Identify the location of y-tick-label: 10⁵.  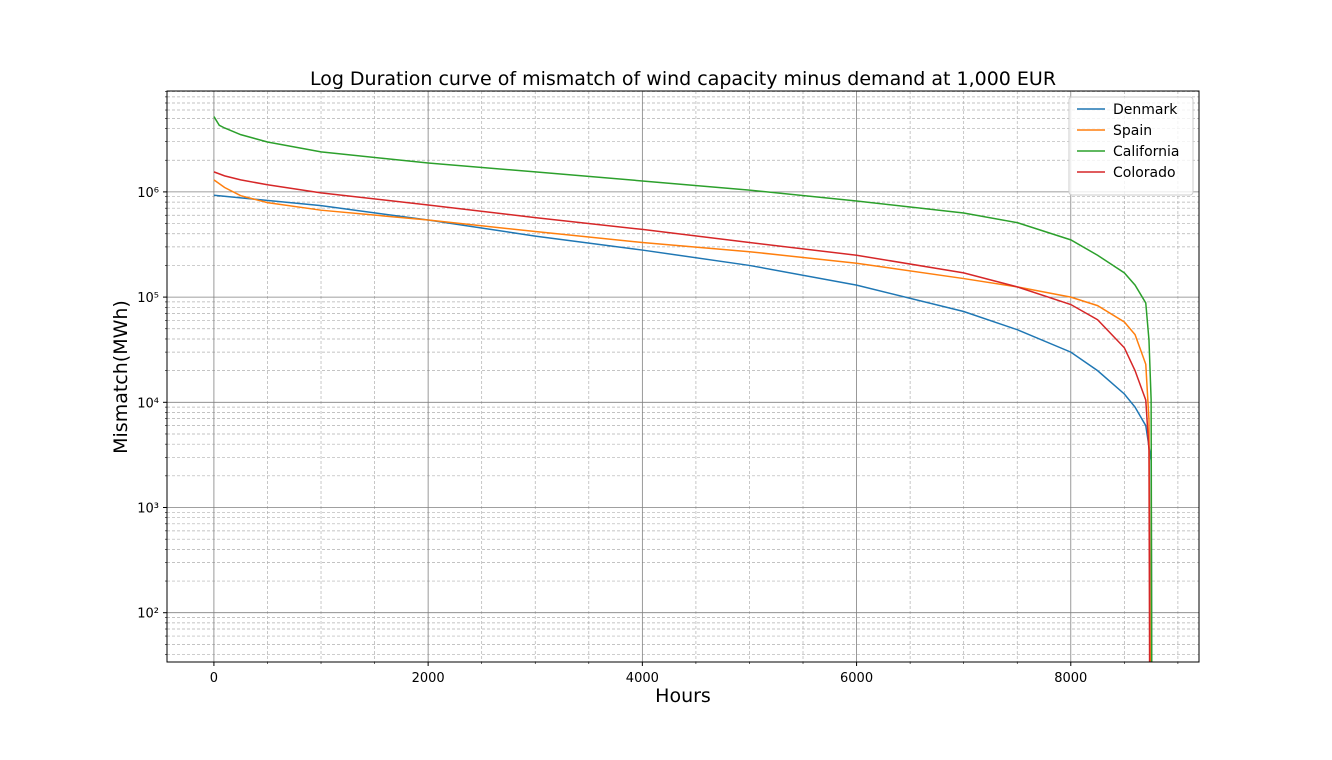
(148, 298).